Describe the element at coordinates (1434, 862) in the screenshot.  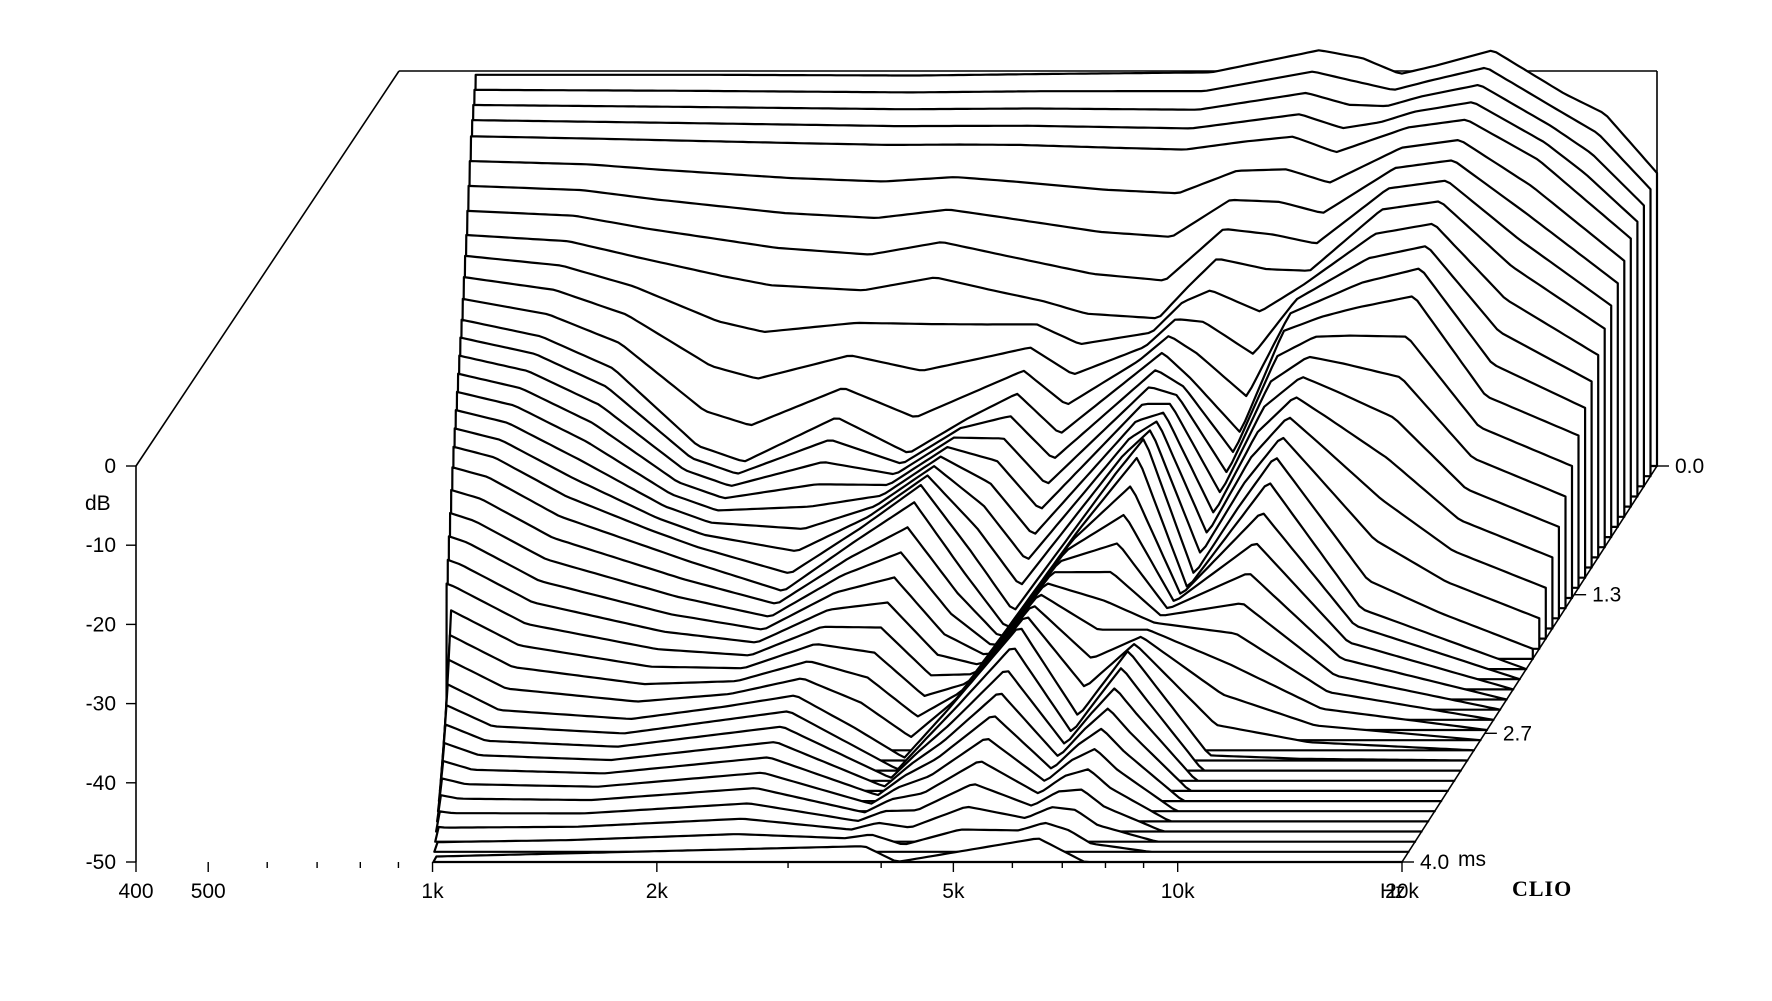
I see `ms-tick-label-3: 4.0` at that location.